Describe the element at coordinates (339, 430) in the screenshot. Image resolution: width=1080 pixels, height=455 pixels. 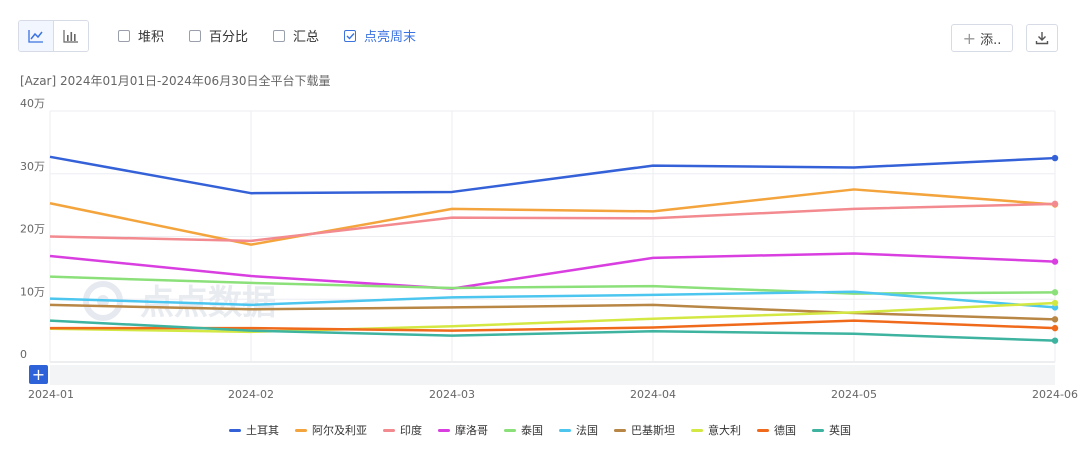
I see `legend-label: 阿尔及利亚` at that location.